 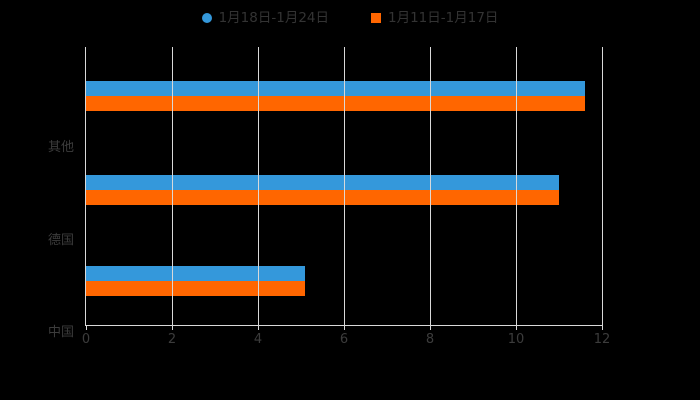 I want to click on legend-square-marker-icon, so click(x=376, y=18).